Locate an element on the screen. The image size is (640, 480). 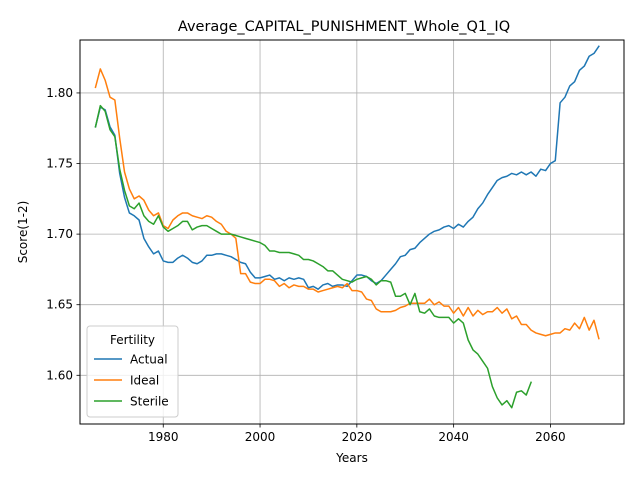
x-tick-label: 2000 is located at coordinates (260, 437).